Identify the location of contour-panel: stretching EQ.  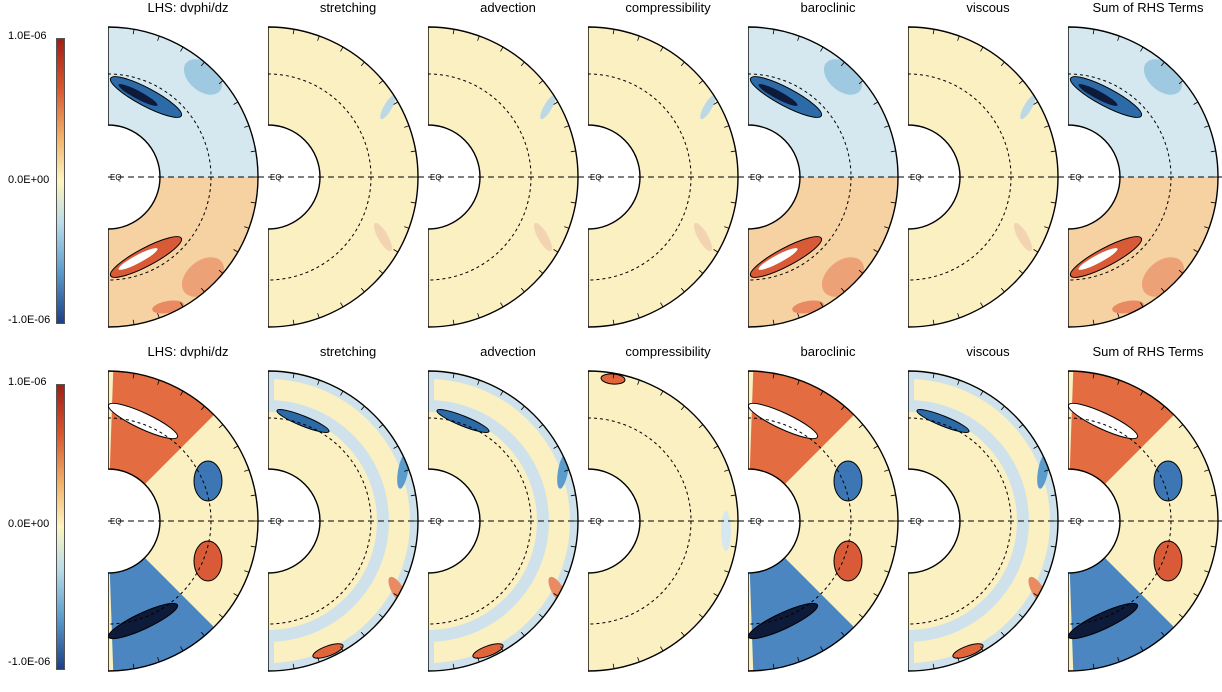
(348, 514).